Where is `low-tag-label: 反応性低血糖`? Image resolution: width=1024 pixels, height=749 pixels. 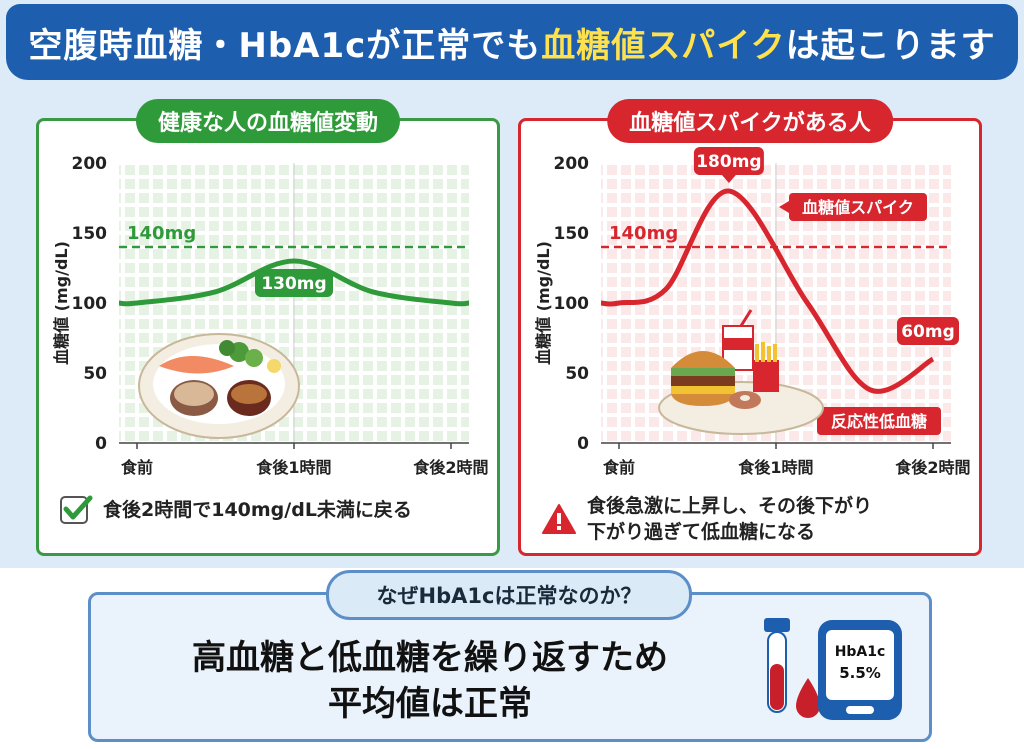
low-tag-label: 反応性低血糖 is located at coordinates (879, 421).